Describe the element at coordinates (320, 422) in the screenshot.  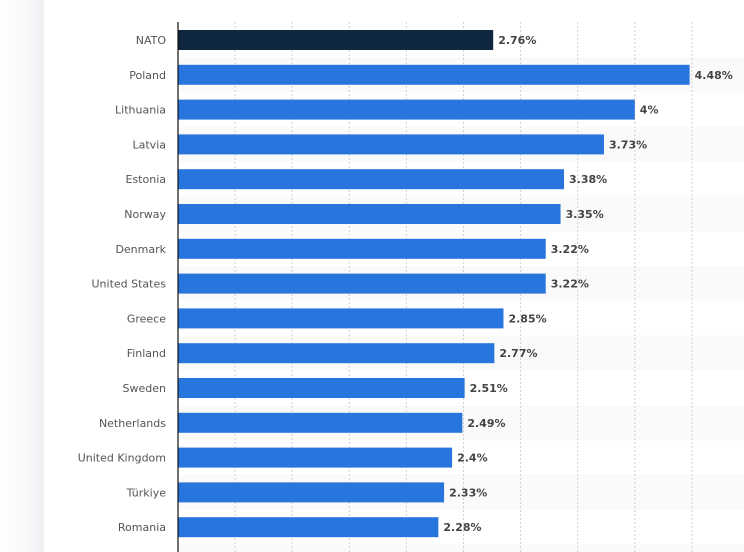
I see `bar-netherlands` at that location.